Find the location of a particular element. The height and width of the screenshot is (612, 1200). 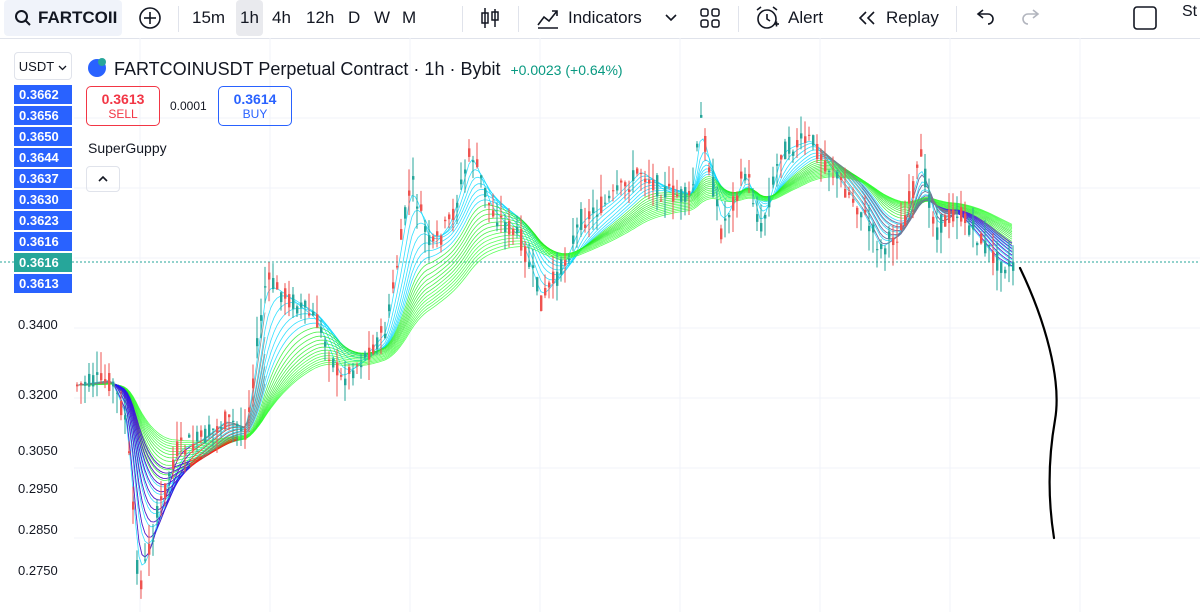

redo-button is located at coordinates (1031, 18).